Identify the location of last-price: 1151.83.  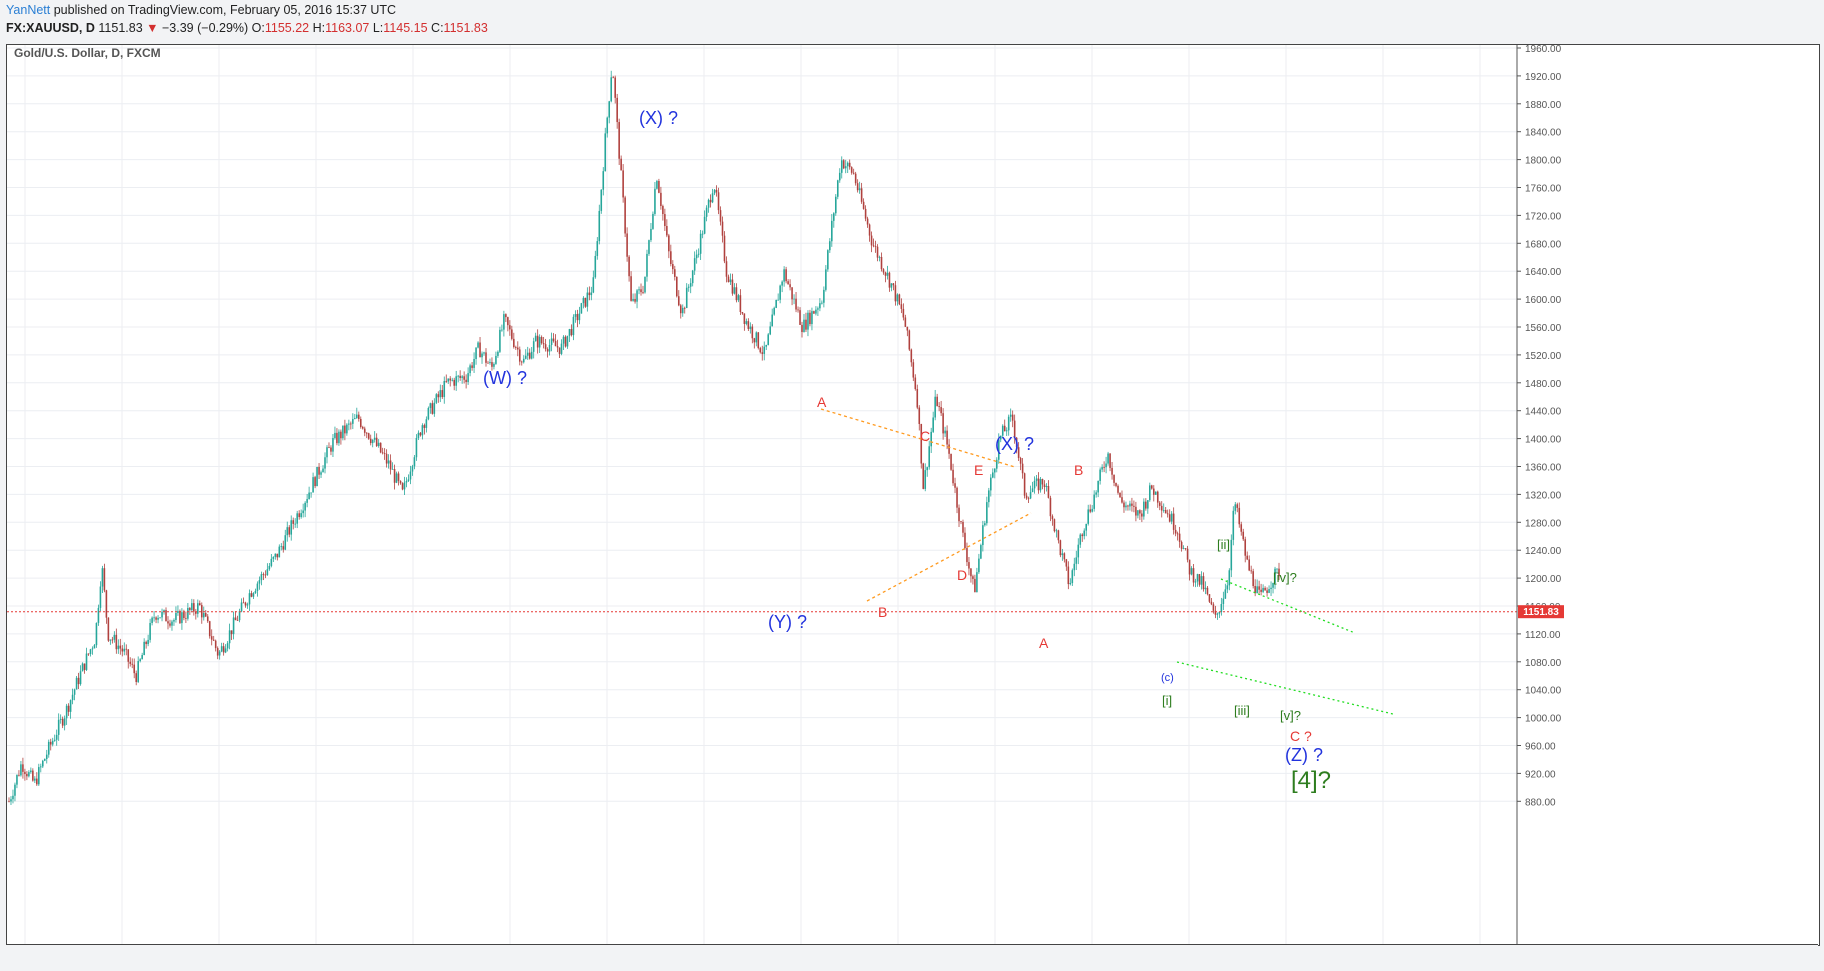
(120, 28).